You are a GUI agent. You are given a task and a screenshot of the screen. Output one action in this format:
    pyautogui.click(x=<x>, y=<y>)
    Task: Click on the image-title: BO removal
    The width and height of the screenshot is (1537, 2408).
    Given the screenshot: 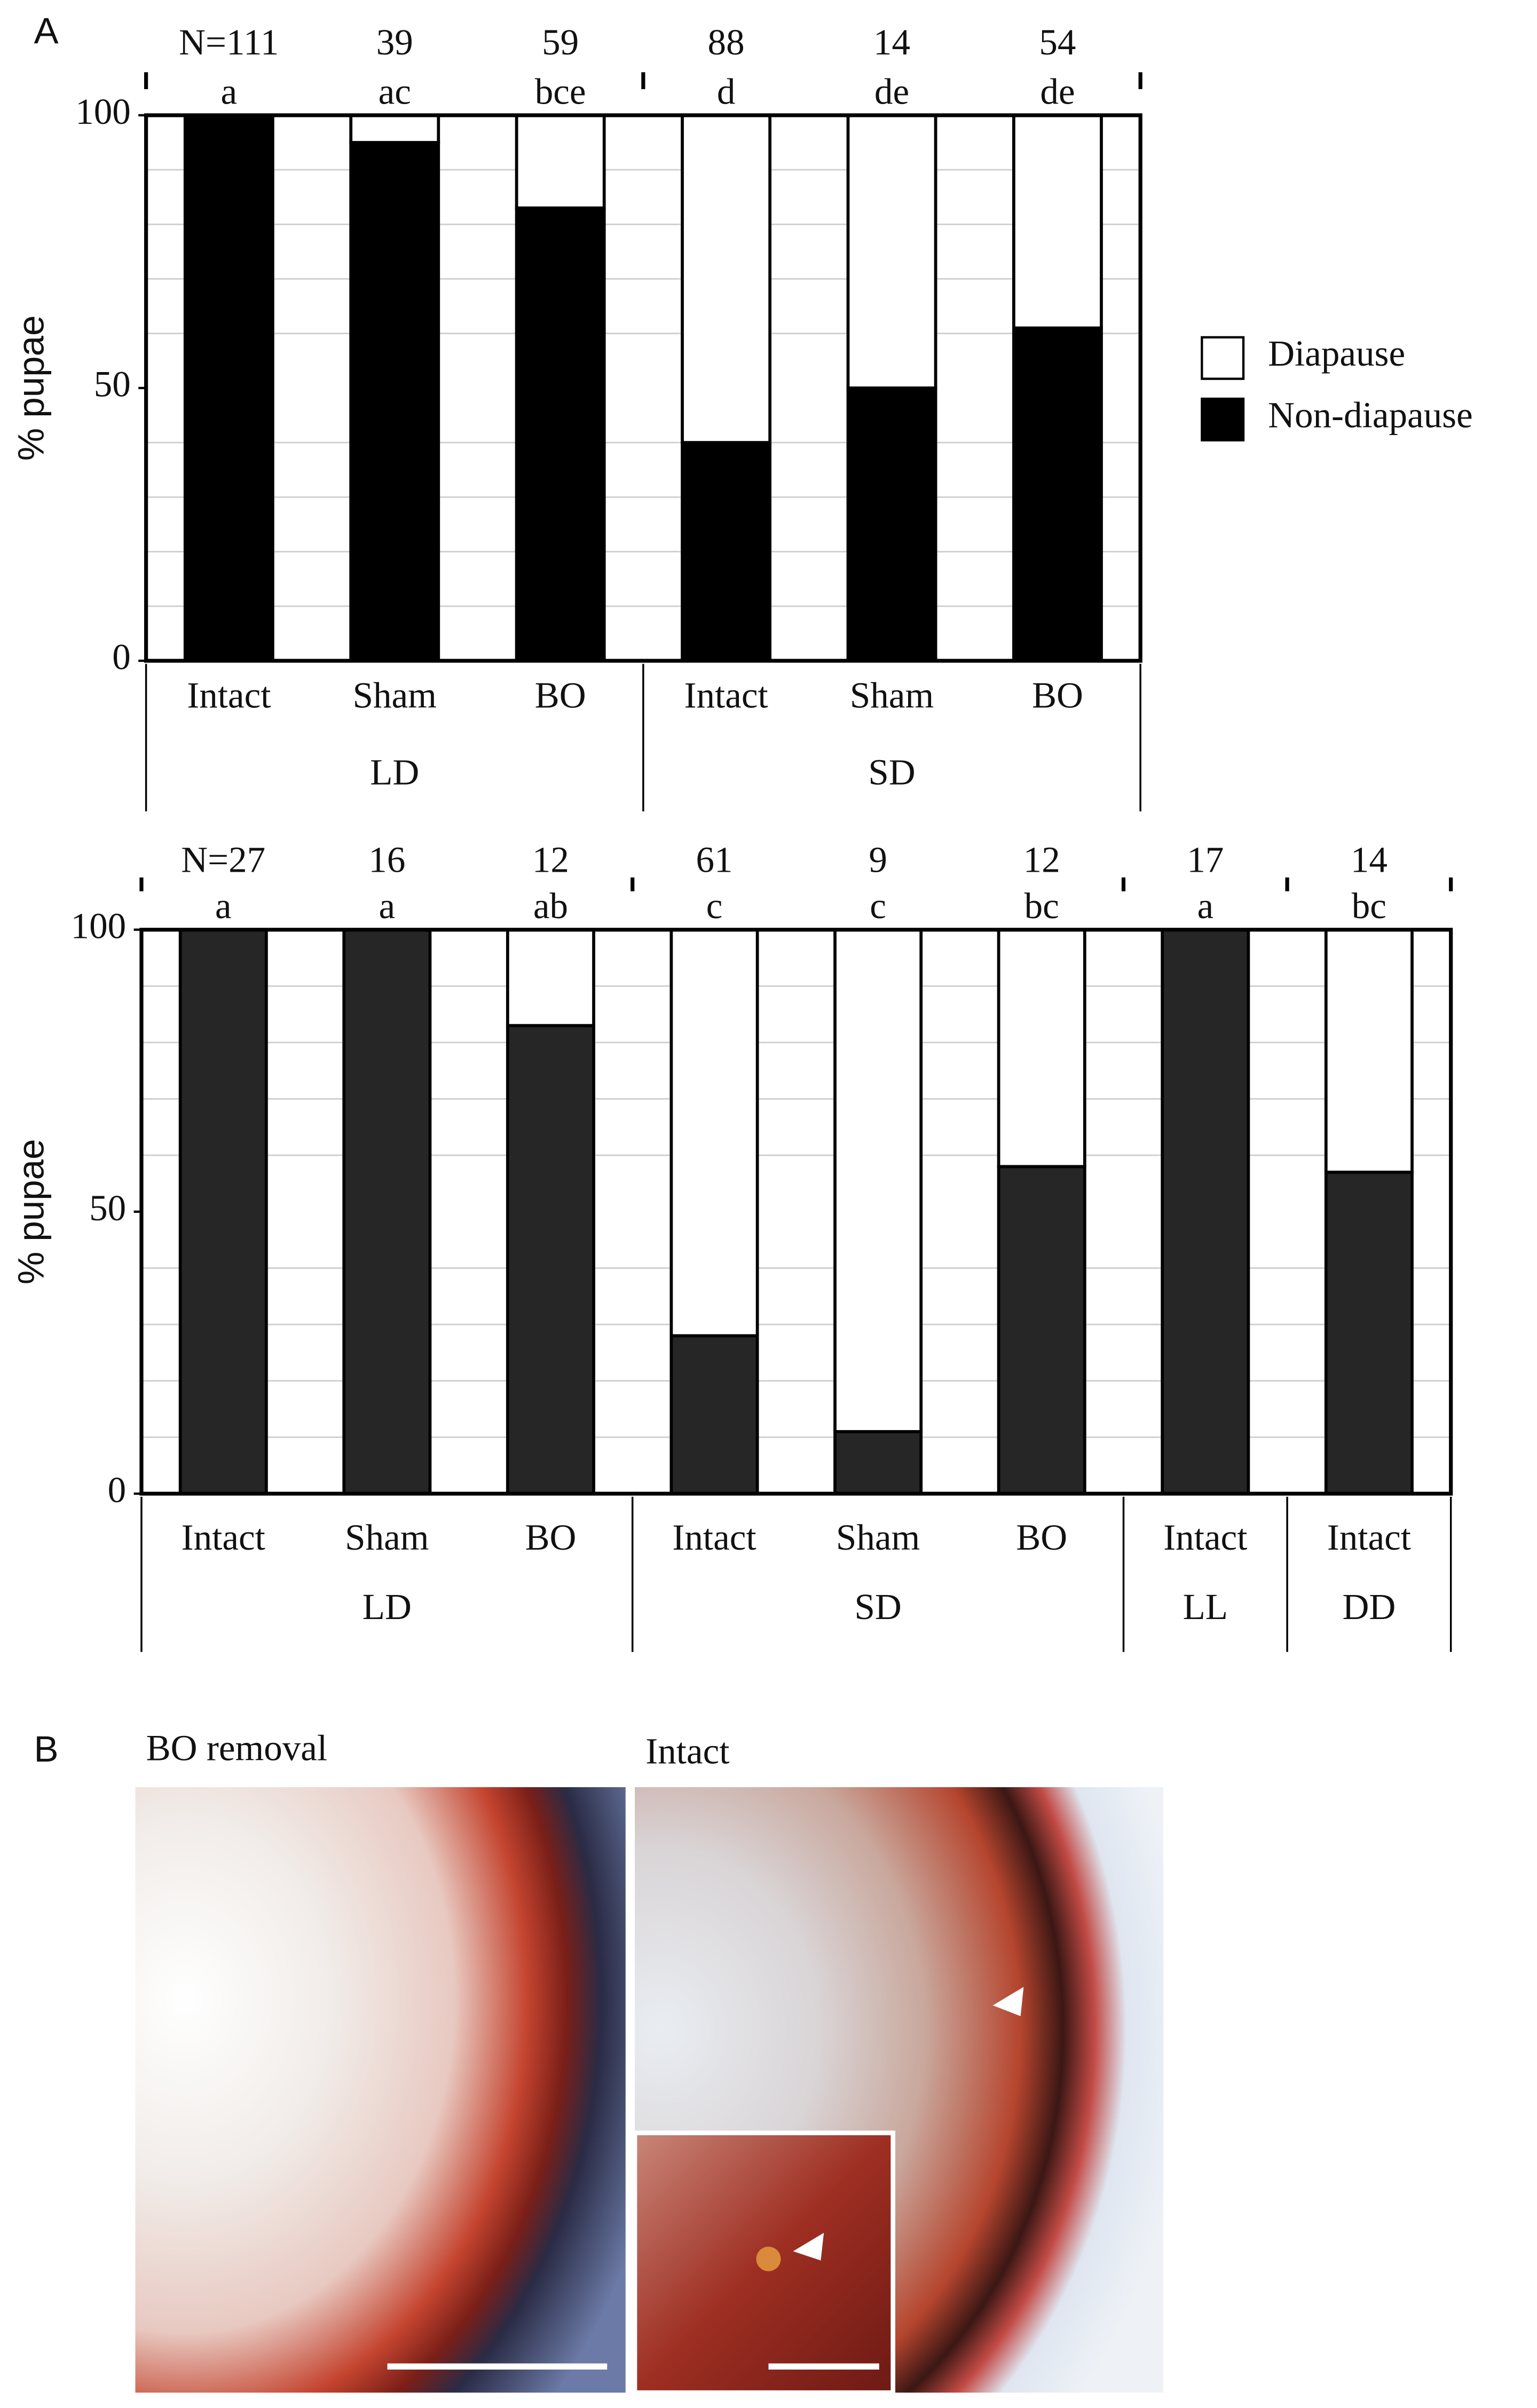 What is the action you would take?
    pyautogui.click(x=237, y=1748)
    